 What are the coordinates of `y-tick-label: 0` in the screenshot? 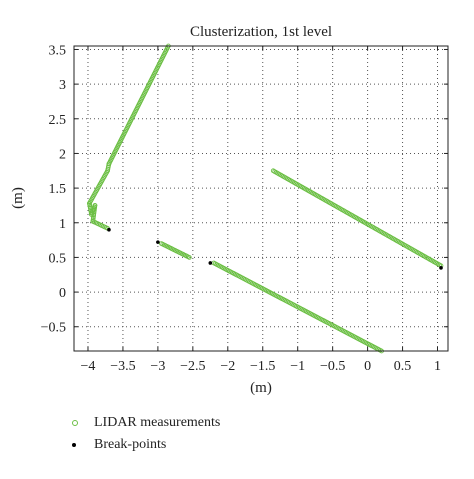 It's located at (62, 293).